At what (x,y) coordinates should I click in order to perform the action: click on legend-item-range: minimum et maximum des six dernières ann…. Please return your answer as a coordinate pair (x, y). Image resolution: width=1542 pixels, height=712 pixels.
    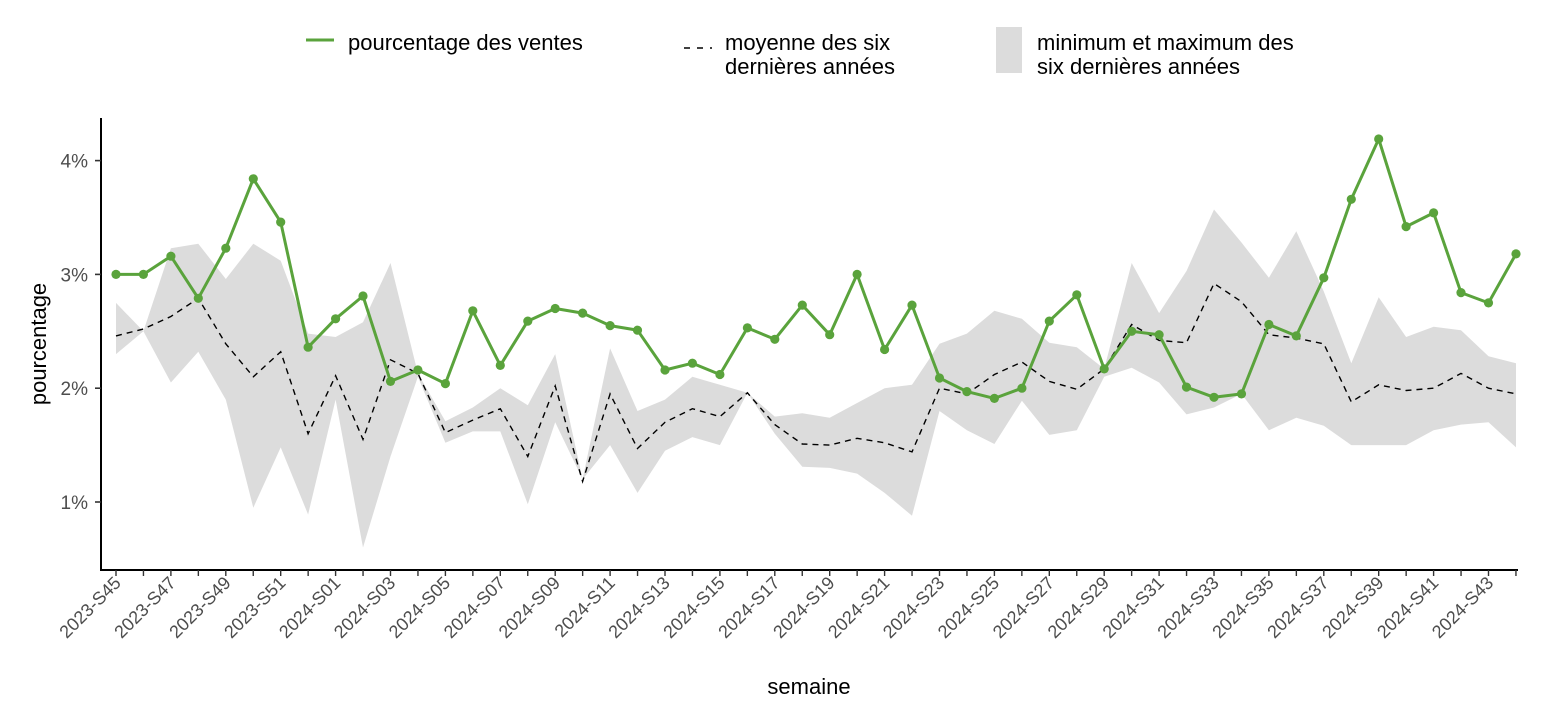
    Looking at the image, I should click on (1145, 53).